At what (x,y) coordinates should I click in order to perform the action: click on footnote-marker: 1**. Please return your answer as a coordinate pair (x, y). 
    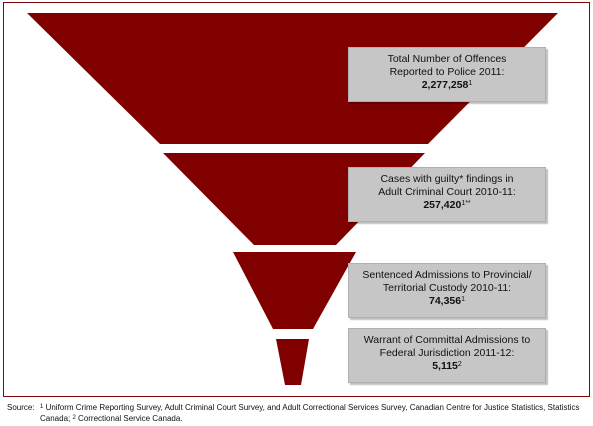
    Looking at the image, I should click on (466, 203).